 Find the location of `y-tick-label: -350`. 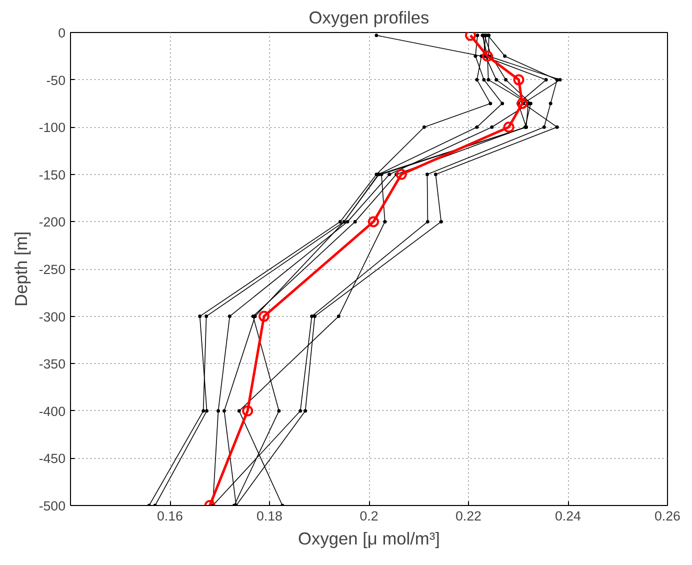

y-tick-label: -350 is located at coordinates (52, 364).